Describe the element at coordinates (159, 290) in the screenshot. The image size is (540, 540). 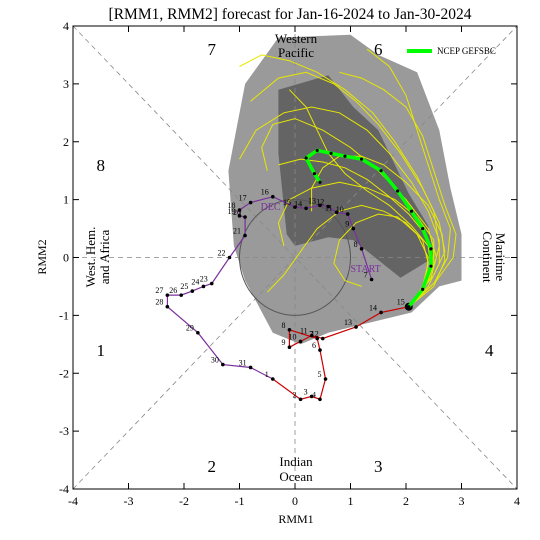
I see `observed-dec-day-label: 27` at that location.